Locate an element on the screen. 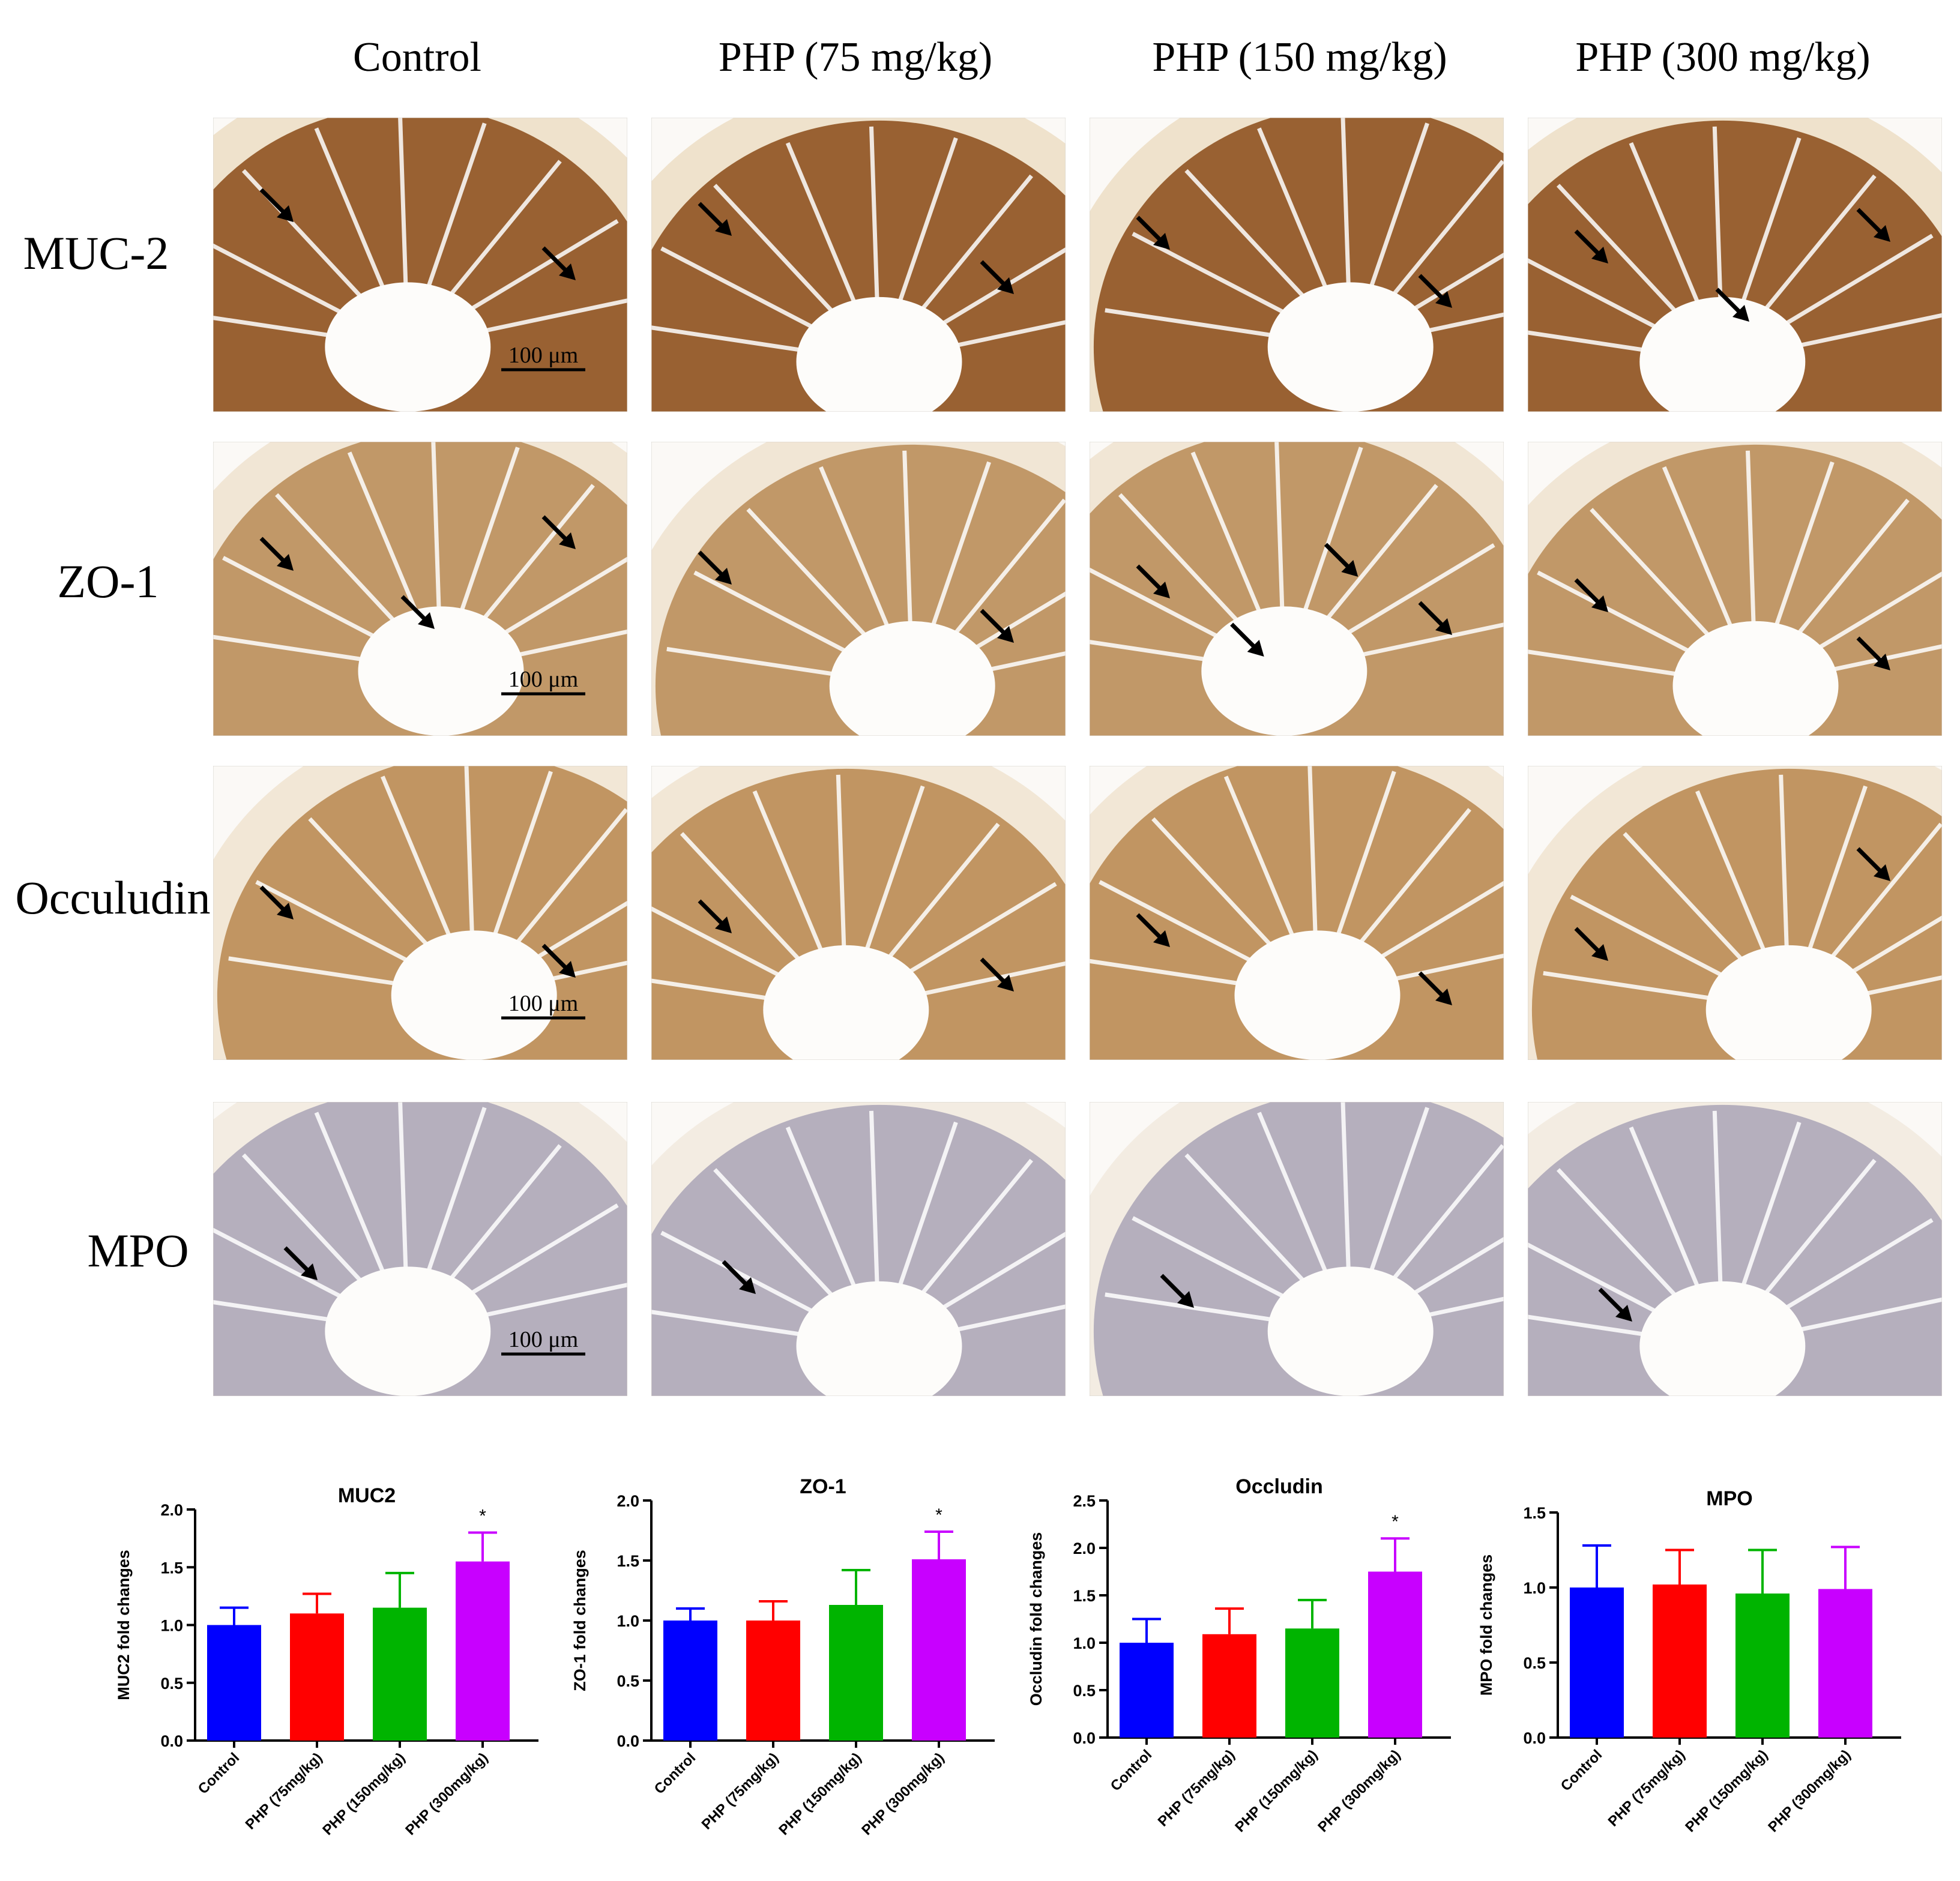 Image resolution: width=1960 pixels, height=1881 pixels. chart-title: MPO is located at coordinates (1729, 1498).